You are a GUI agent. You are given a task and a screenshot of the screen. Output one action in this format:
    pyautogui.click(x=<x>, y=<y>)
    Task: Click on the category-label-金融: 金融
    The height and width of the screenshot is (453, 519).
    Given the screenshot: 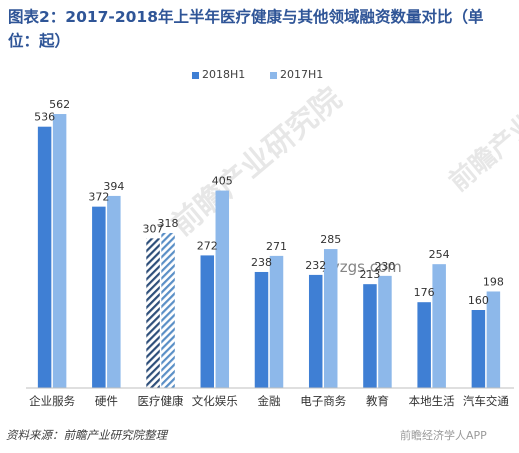 What is the action you would take?
    pyautogui.click(x=269, y=401)
    